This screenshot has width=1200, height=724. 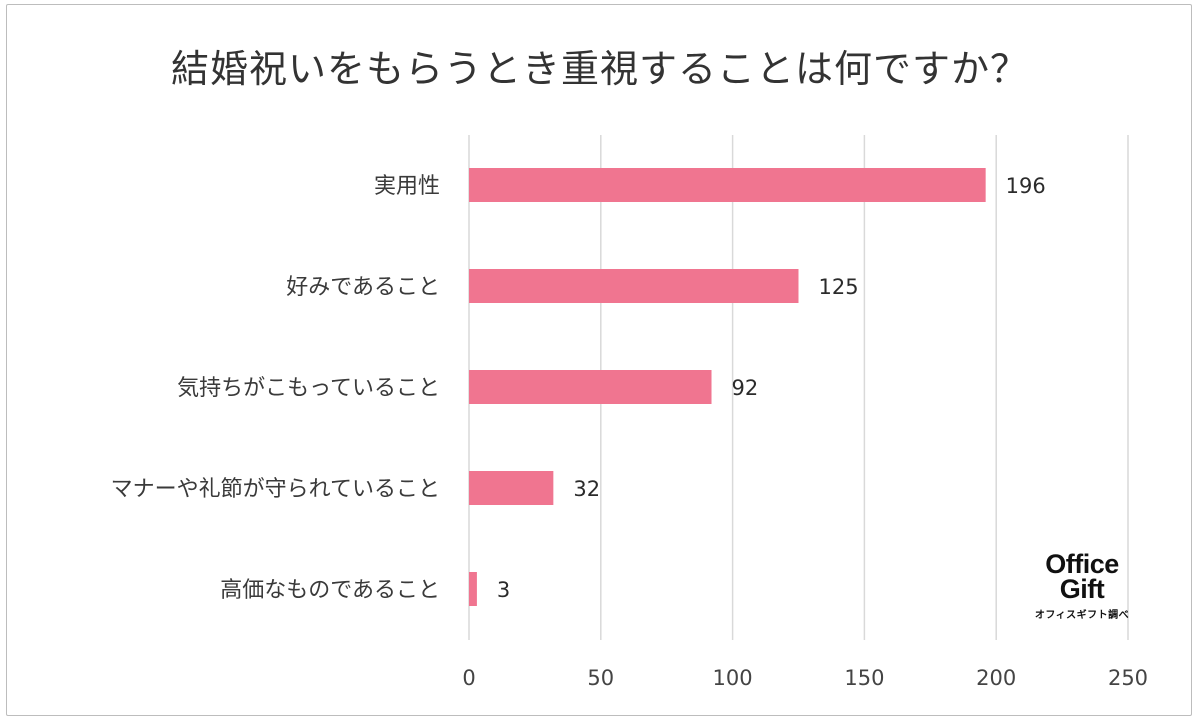 I want to click on category-label-4: マナーや礼節が守られていること, so click(x=275, y=489).